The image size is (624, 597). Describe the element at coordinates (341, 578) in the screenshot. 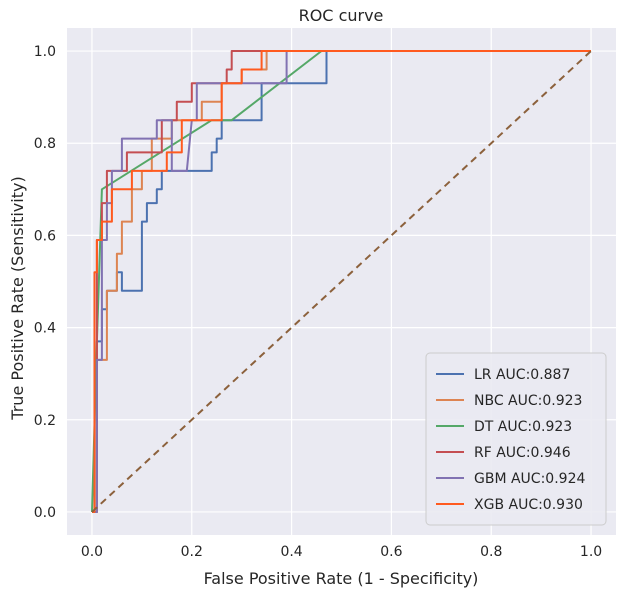

I see `x-axis-label: False Positive Rate (1 - Specificity)` at that location.